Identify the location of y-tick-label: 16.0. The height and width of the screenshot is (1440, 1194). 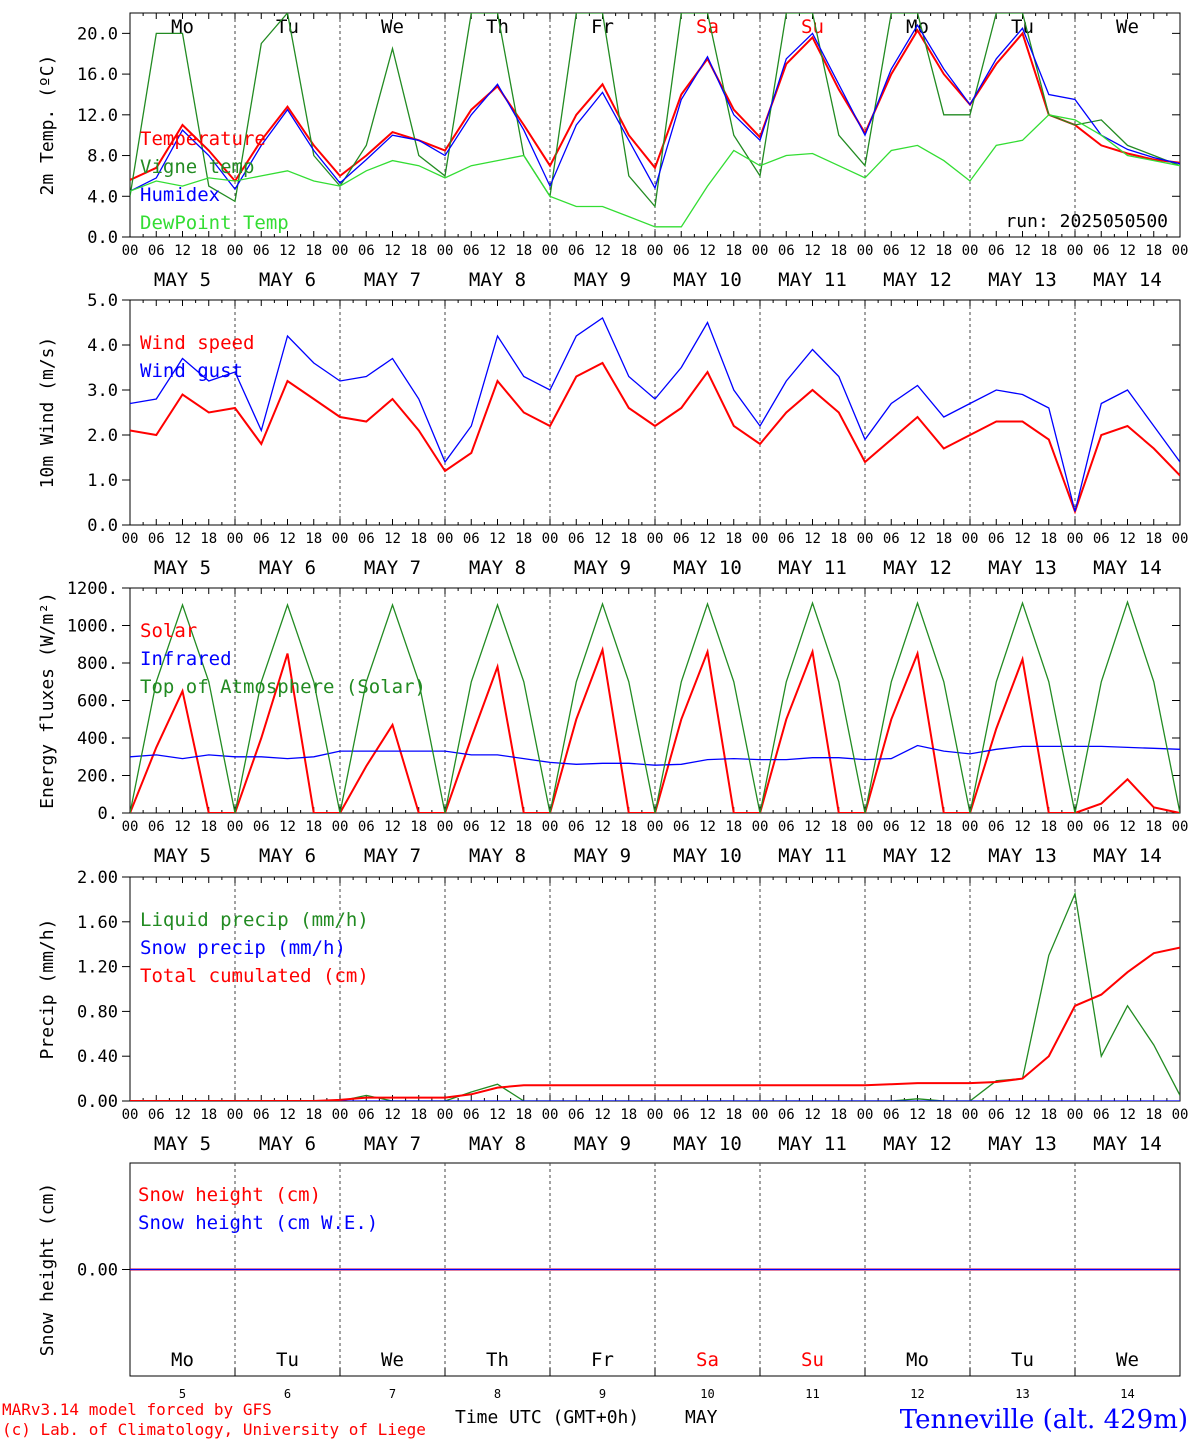
(97, 75).